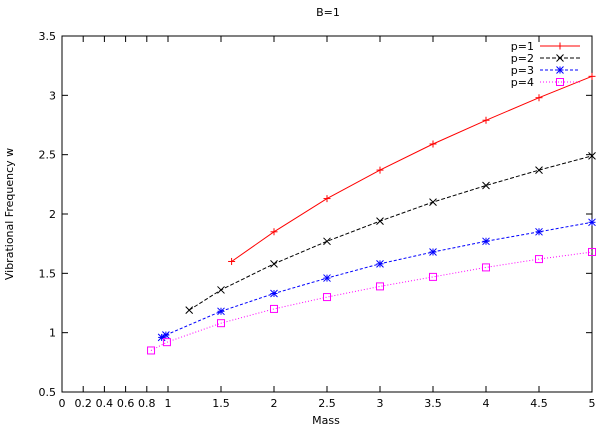  What do you see at coordinates (486, 403) in the screenshot?
I see `x-tick-label: 4` at bounding box center [486, 403].